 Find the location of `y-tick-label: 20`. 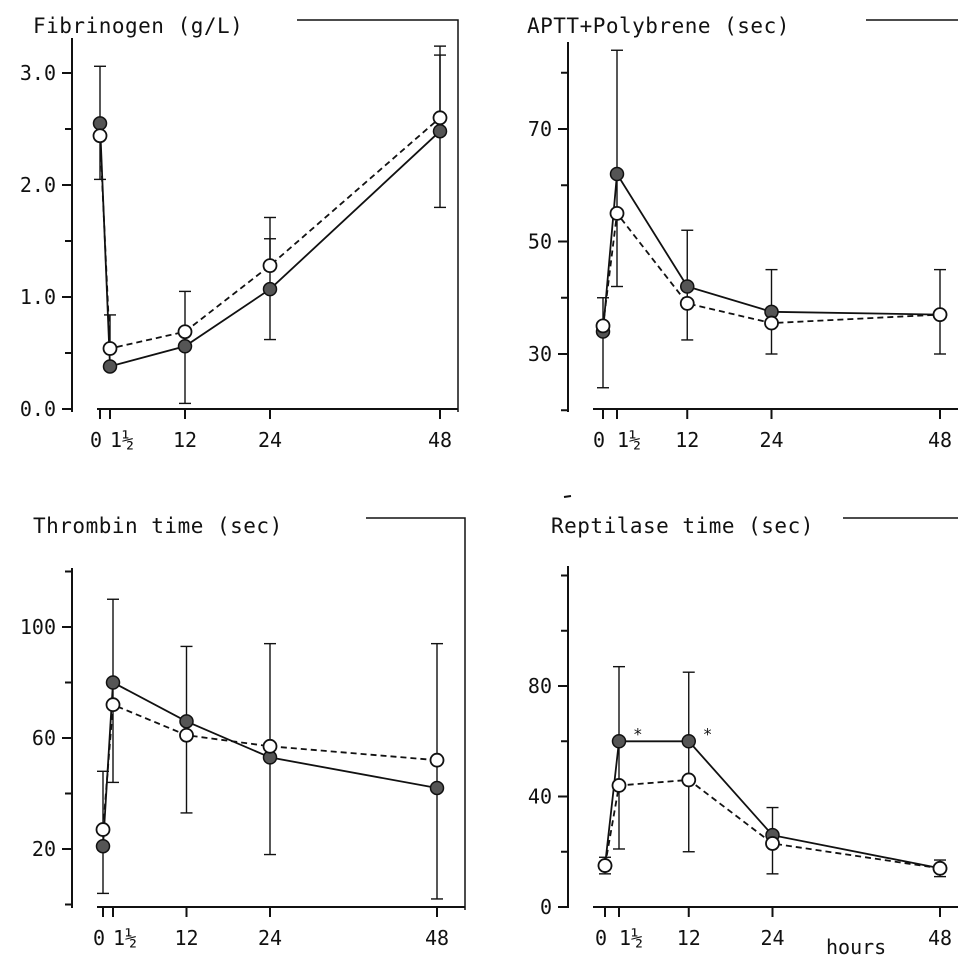

y-tick-label: 20 is located at coordinates (44, 849).